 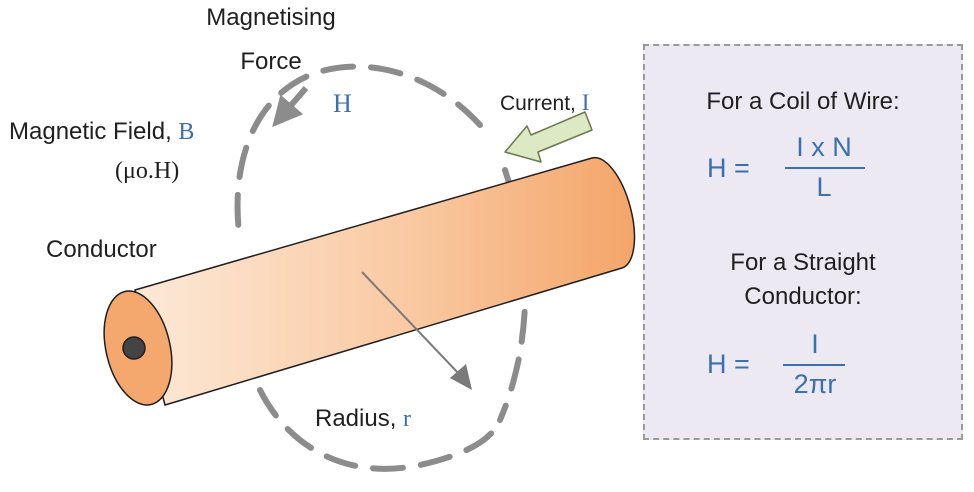 I want to click on field-loop-front, so click(x=358, y=153).